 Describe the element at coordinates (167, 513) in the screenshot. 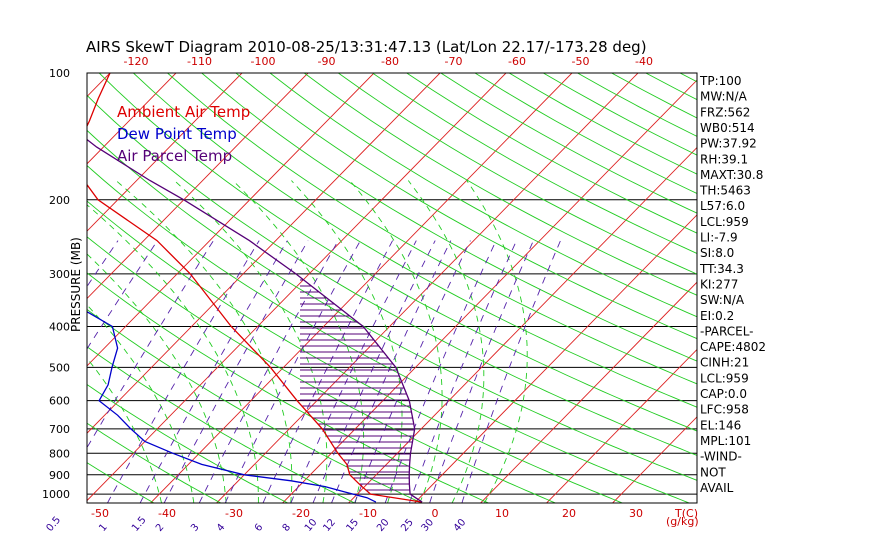

I see `bottom-temperature-tick: -40` at that location.